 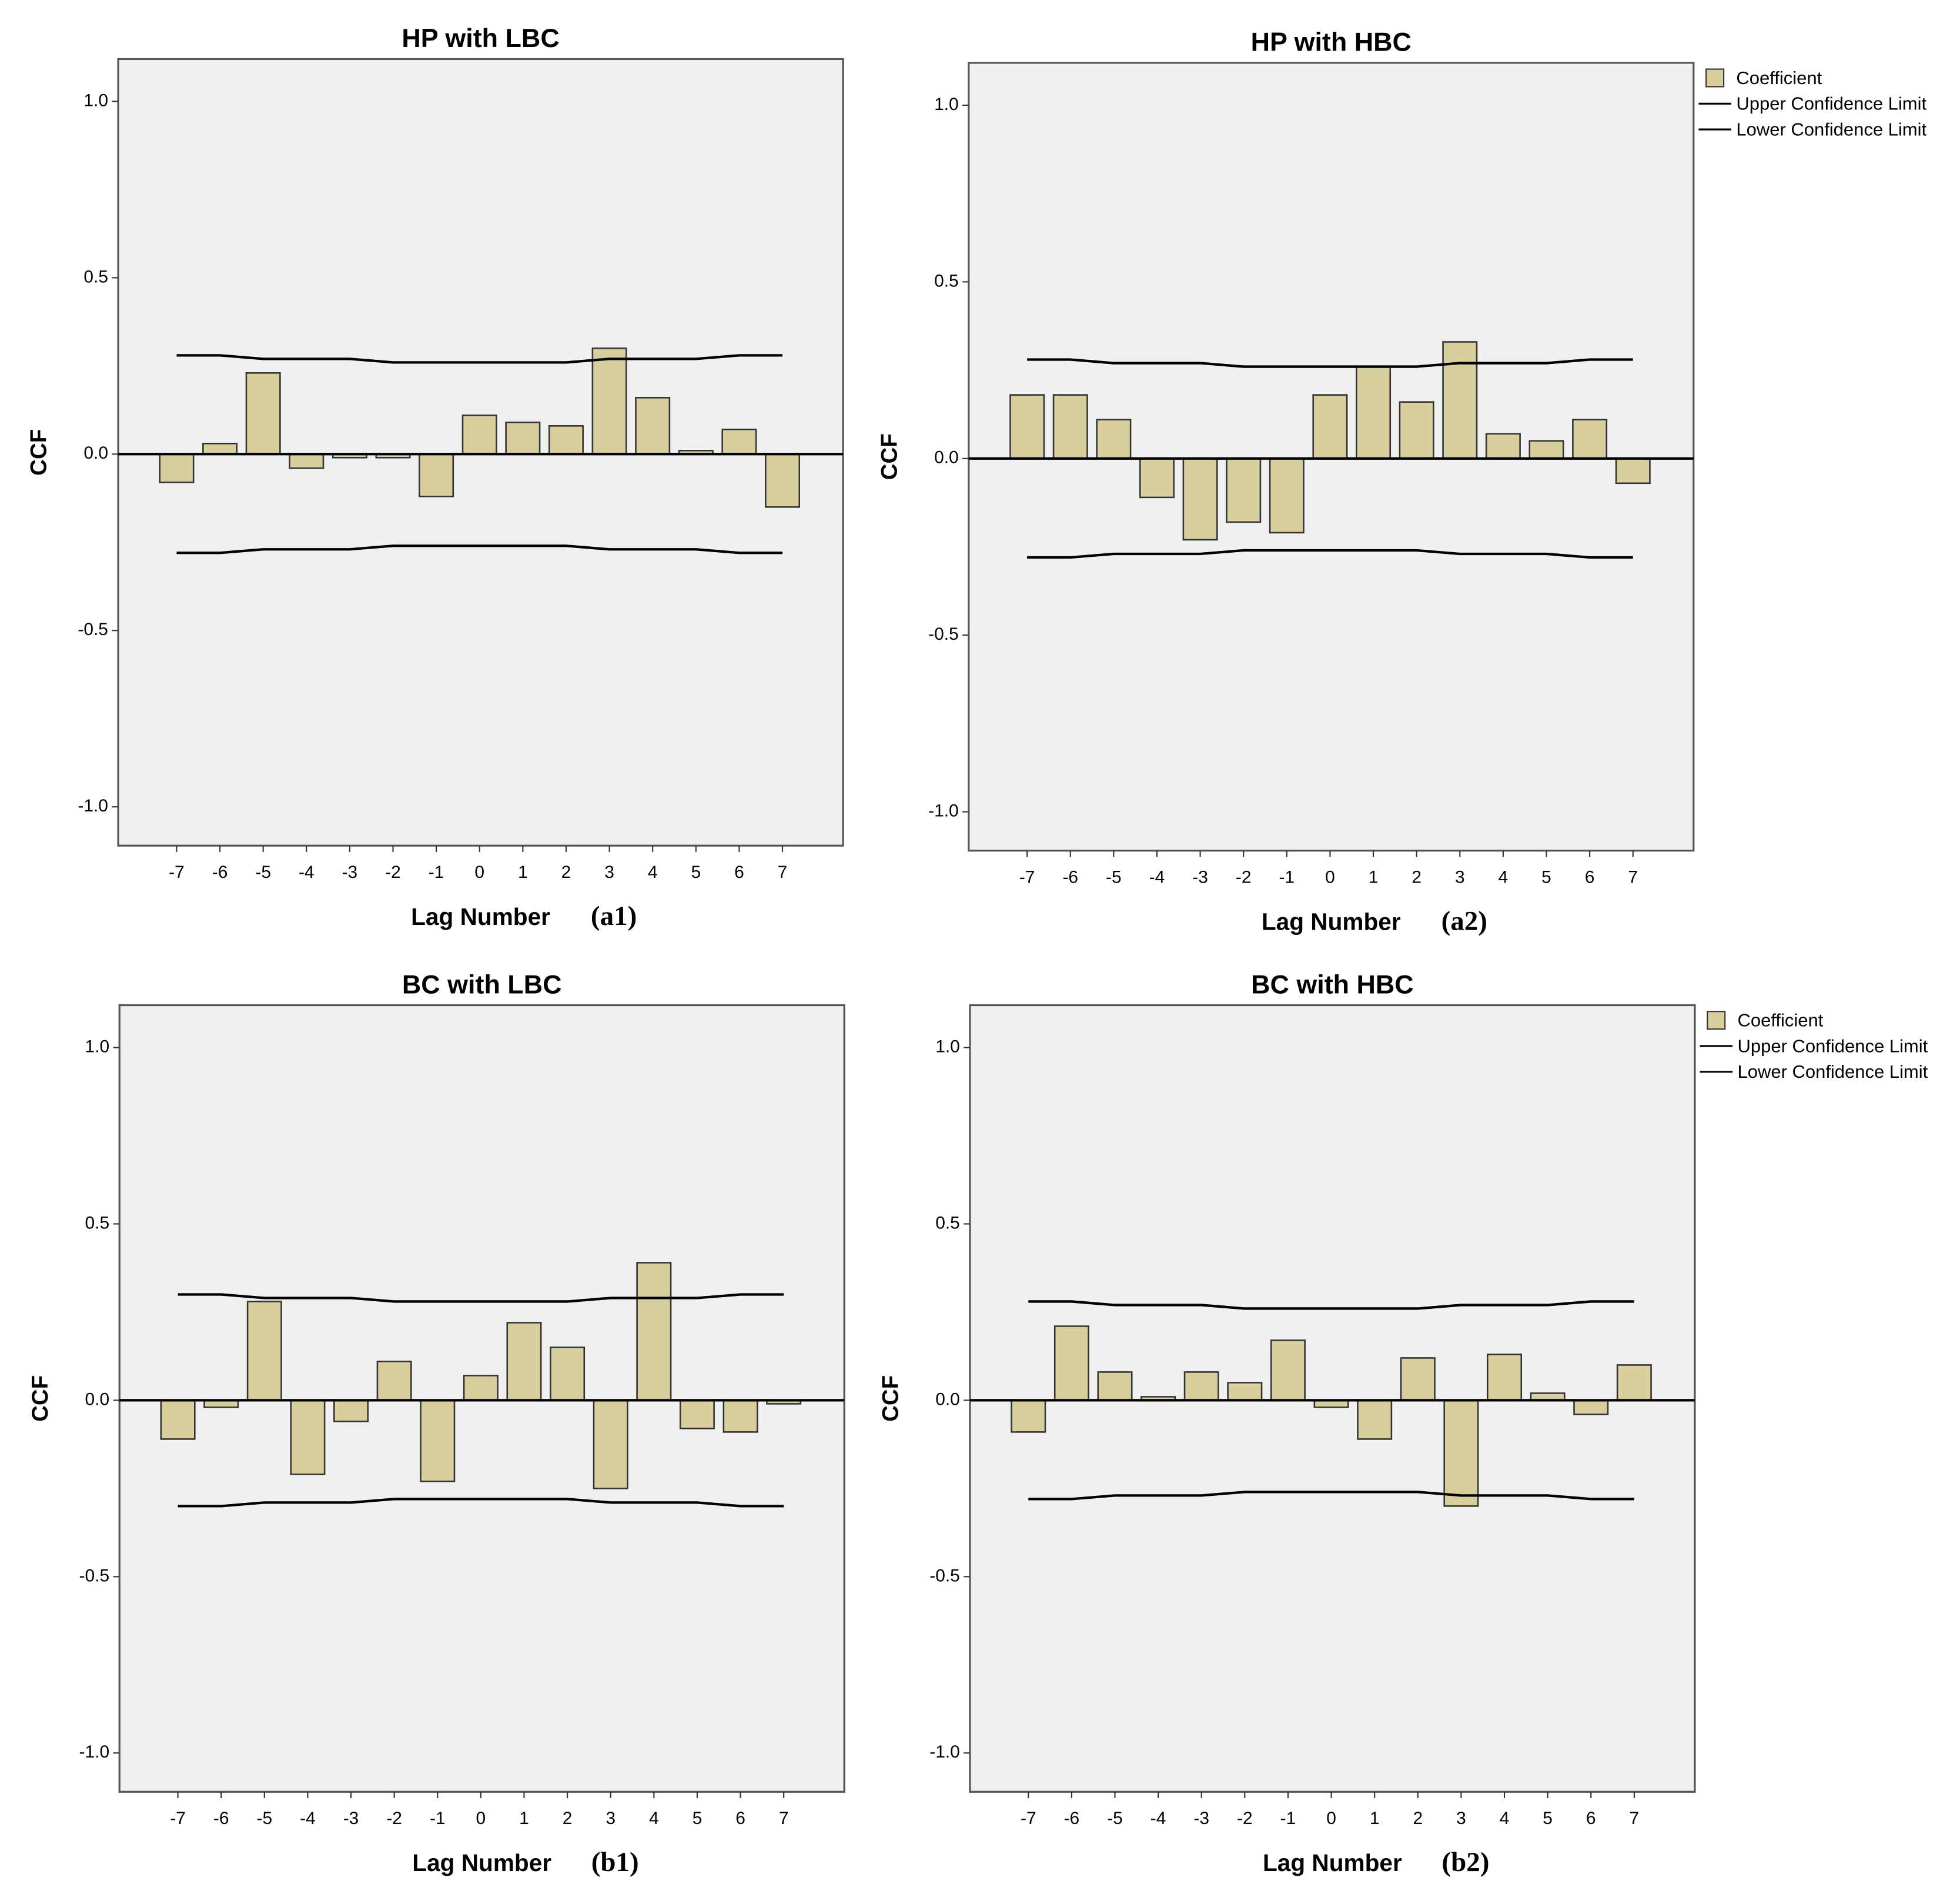 What do you see at coordinates (615, 1862) in the screenshot?
I see `panel-label: (b1)` at bounding box center [615, 1862].